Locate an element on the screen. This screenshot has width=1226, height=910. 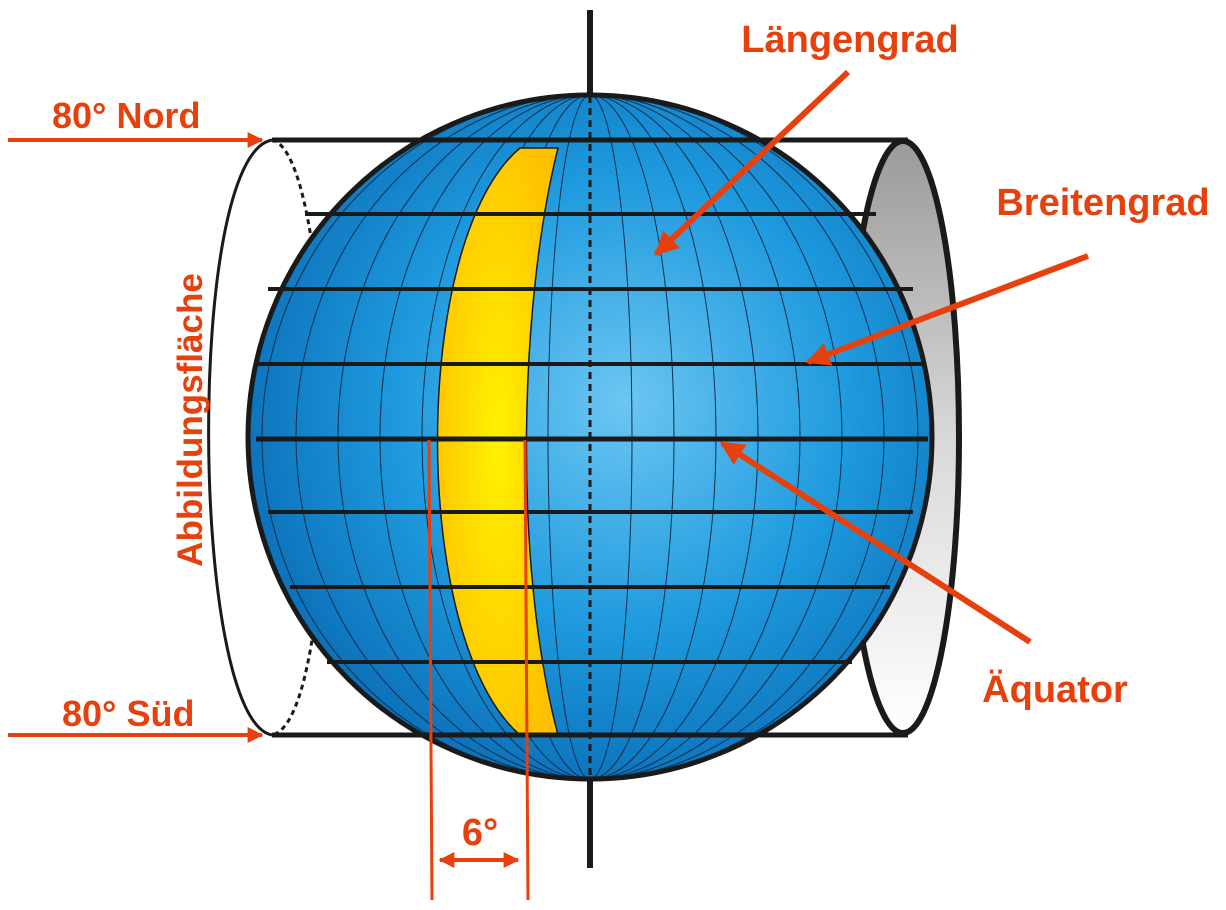
label-equator: Äquator is located at coordinates (1055, 689).